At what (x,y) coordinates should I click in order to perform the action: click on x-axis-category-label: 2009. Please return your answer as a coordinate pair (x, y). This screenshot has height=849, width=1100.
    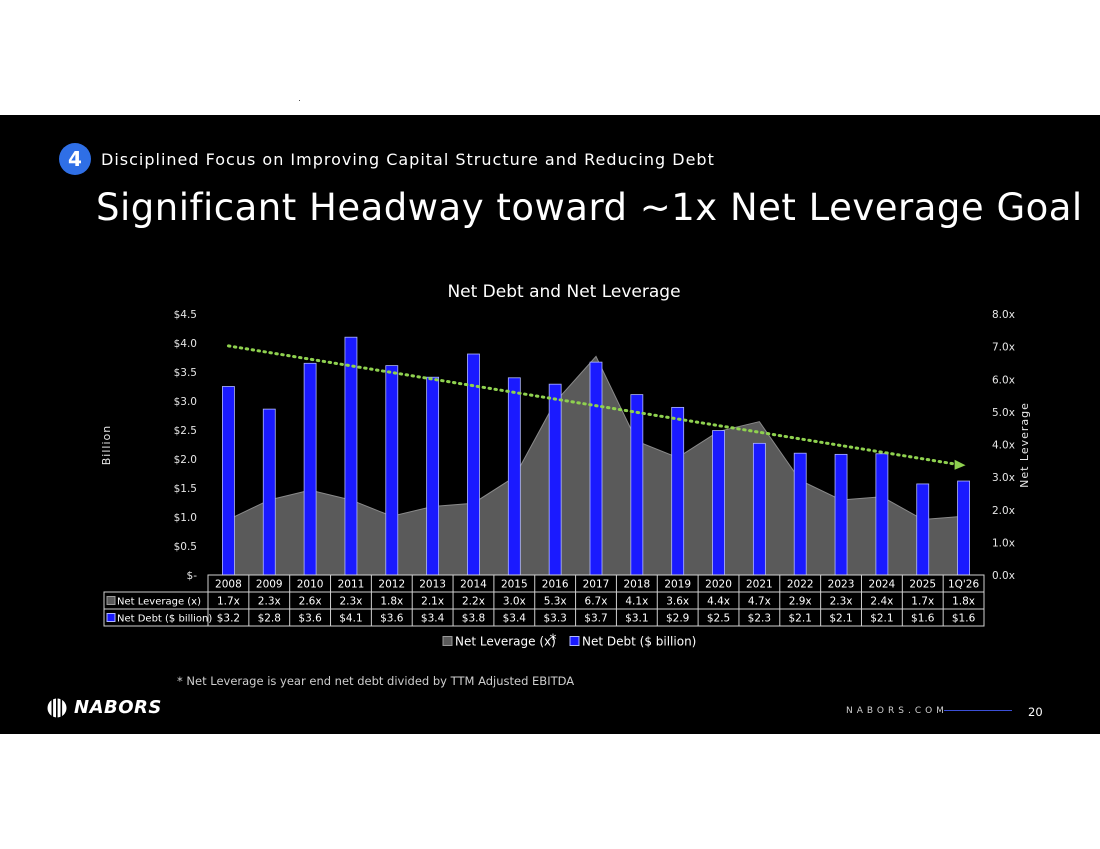
    Looking at the image, I should click on (269, 585).